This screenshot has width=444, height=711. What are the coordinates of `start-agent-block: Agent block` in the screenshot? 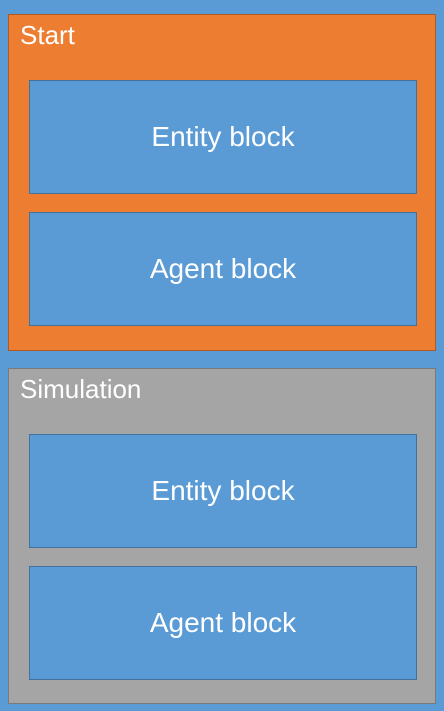 It's located at (223, 269).